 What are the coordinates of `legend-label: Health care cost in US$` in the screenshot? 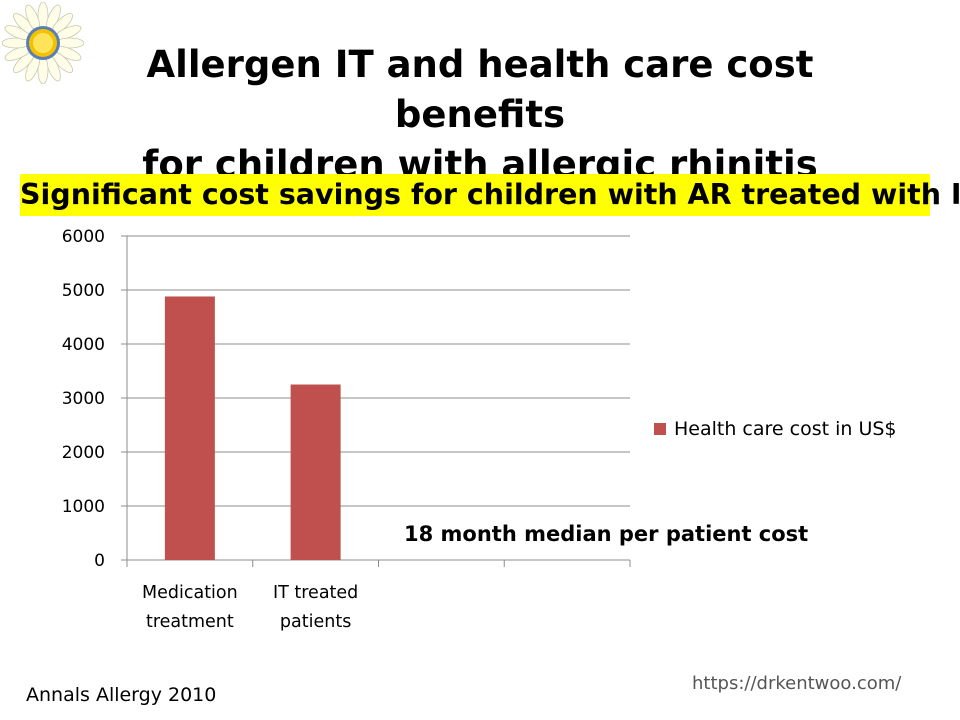 It's located at (785, 429).